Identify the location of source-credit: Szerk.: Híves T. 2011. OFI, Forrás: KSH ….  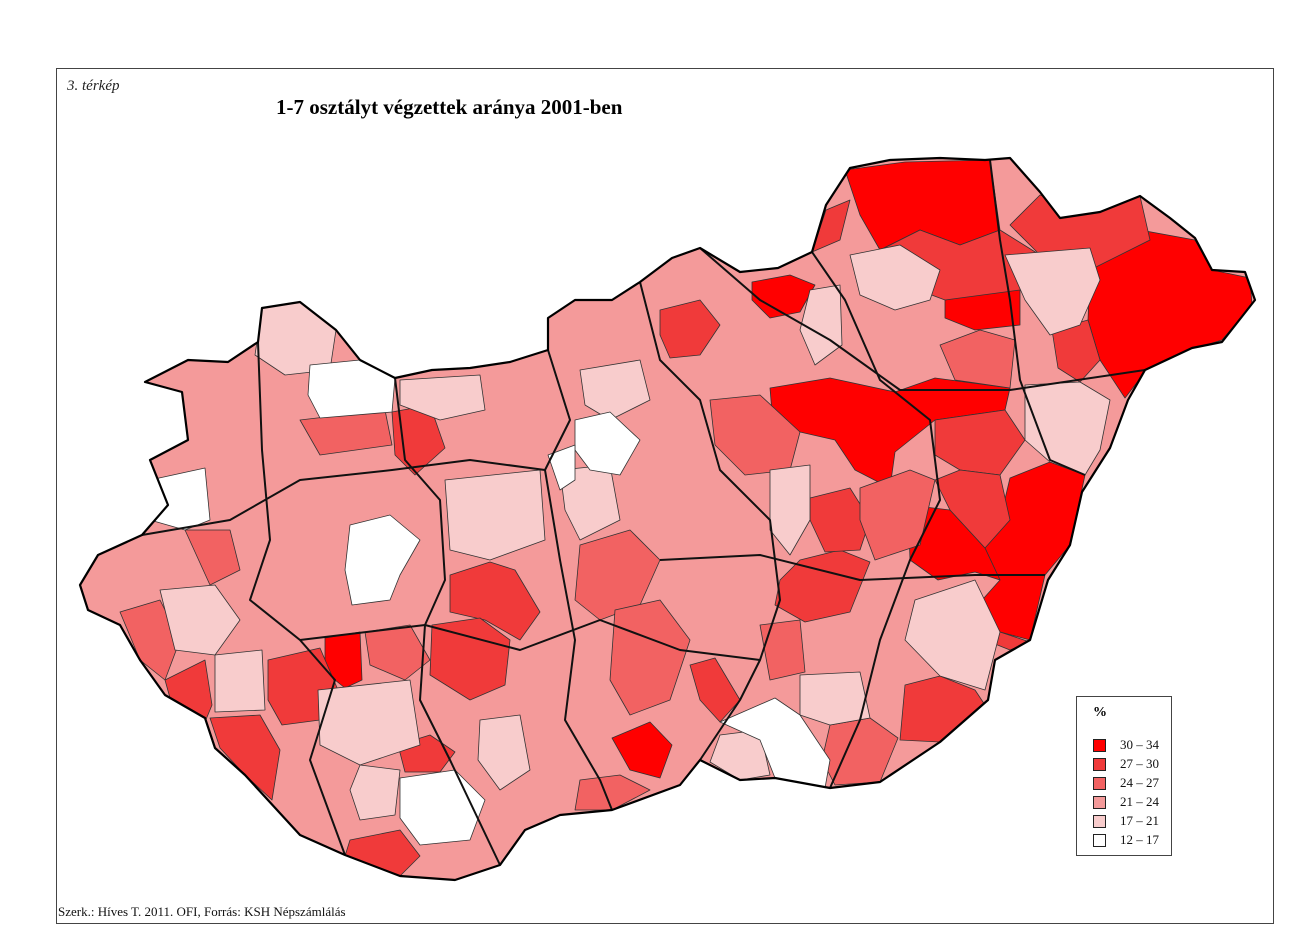
(202, 911).